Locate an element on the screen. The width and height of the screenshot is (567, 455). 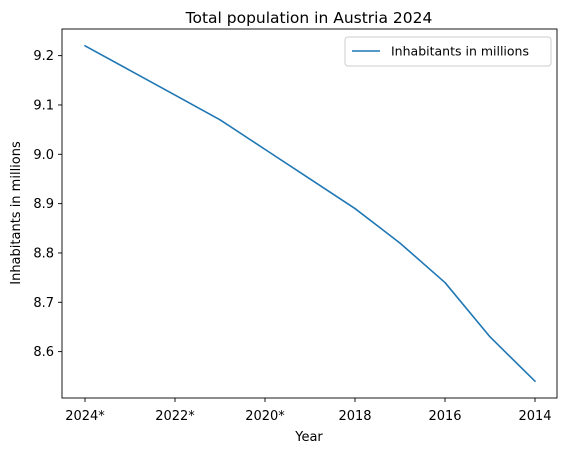
x-tick-label: 2020* is located at coordinates (265, 416).